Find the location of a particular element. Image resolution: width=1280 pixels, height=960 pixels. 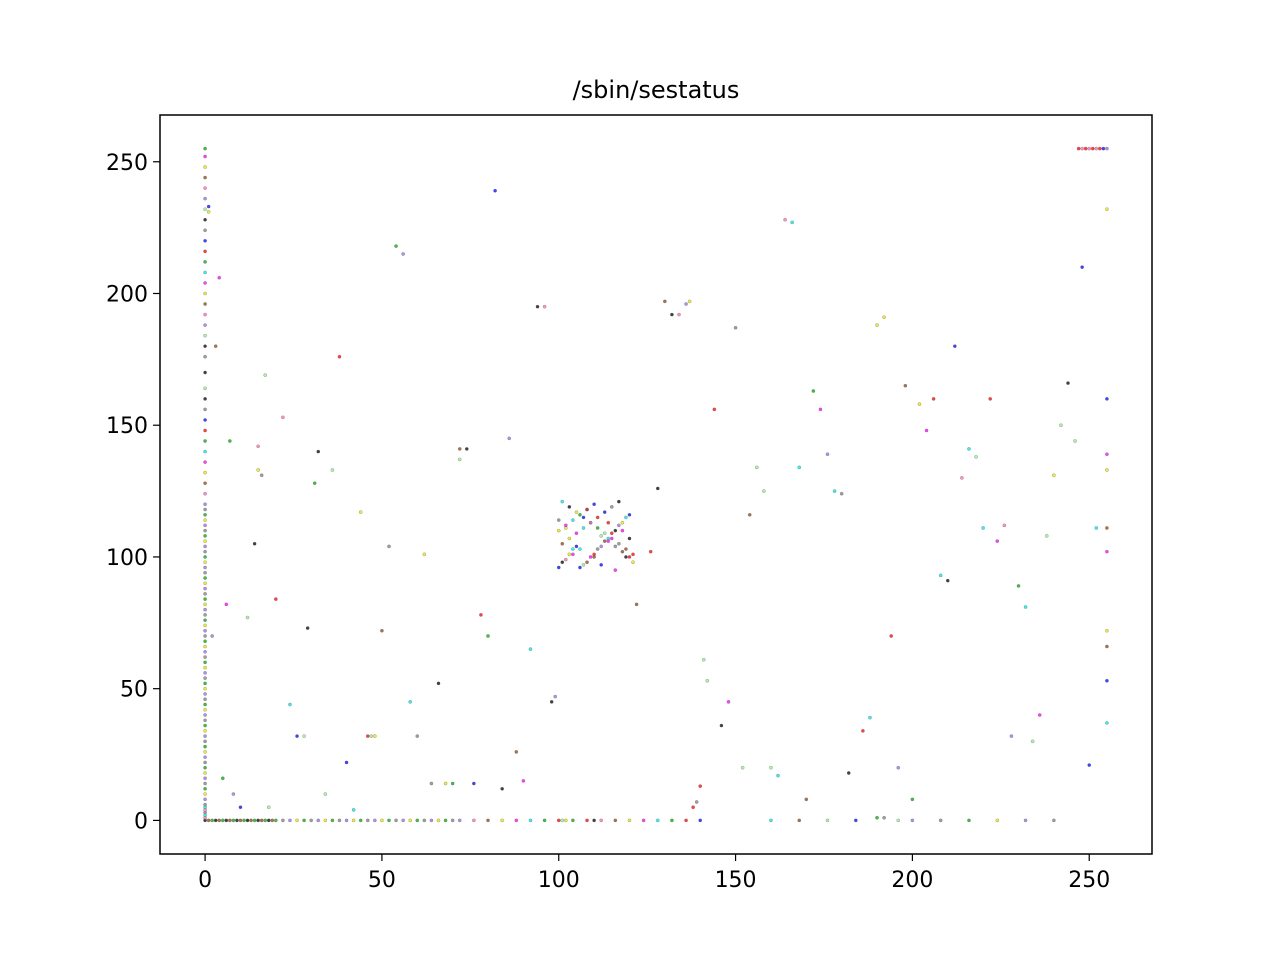

x-tick-label: 100 is located at coordinates (559, 880).